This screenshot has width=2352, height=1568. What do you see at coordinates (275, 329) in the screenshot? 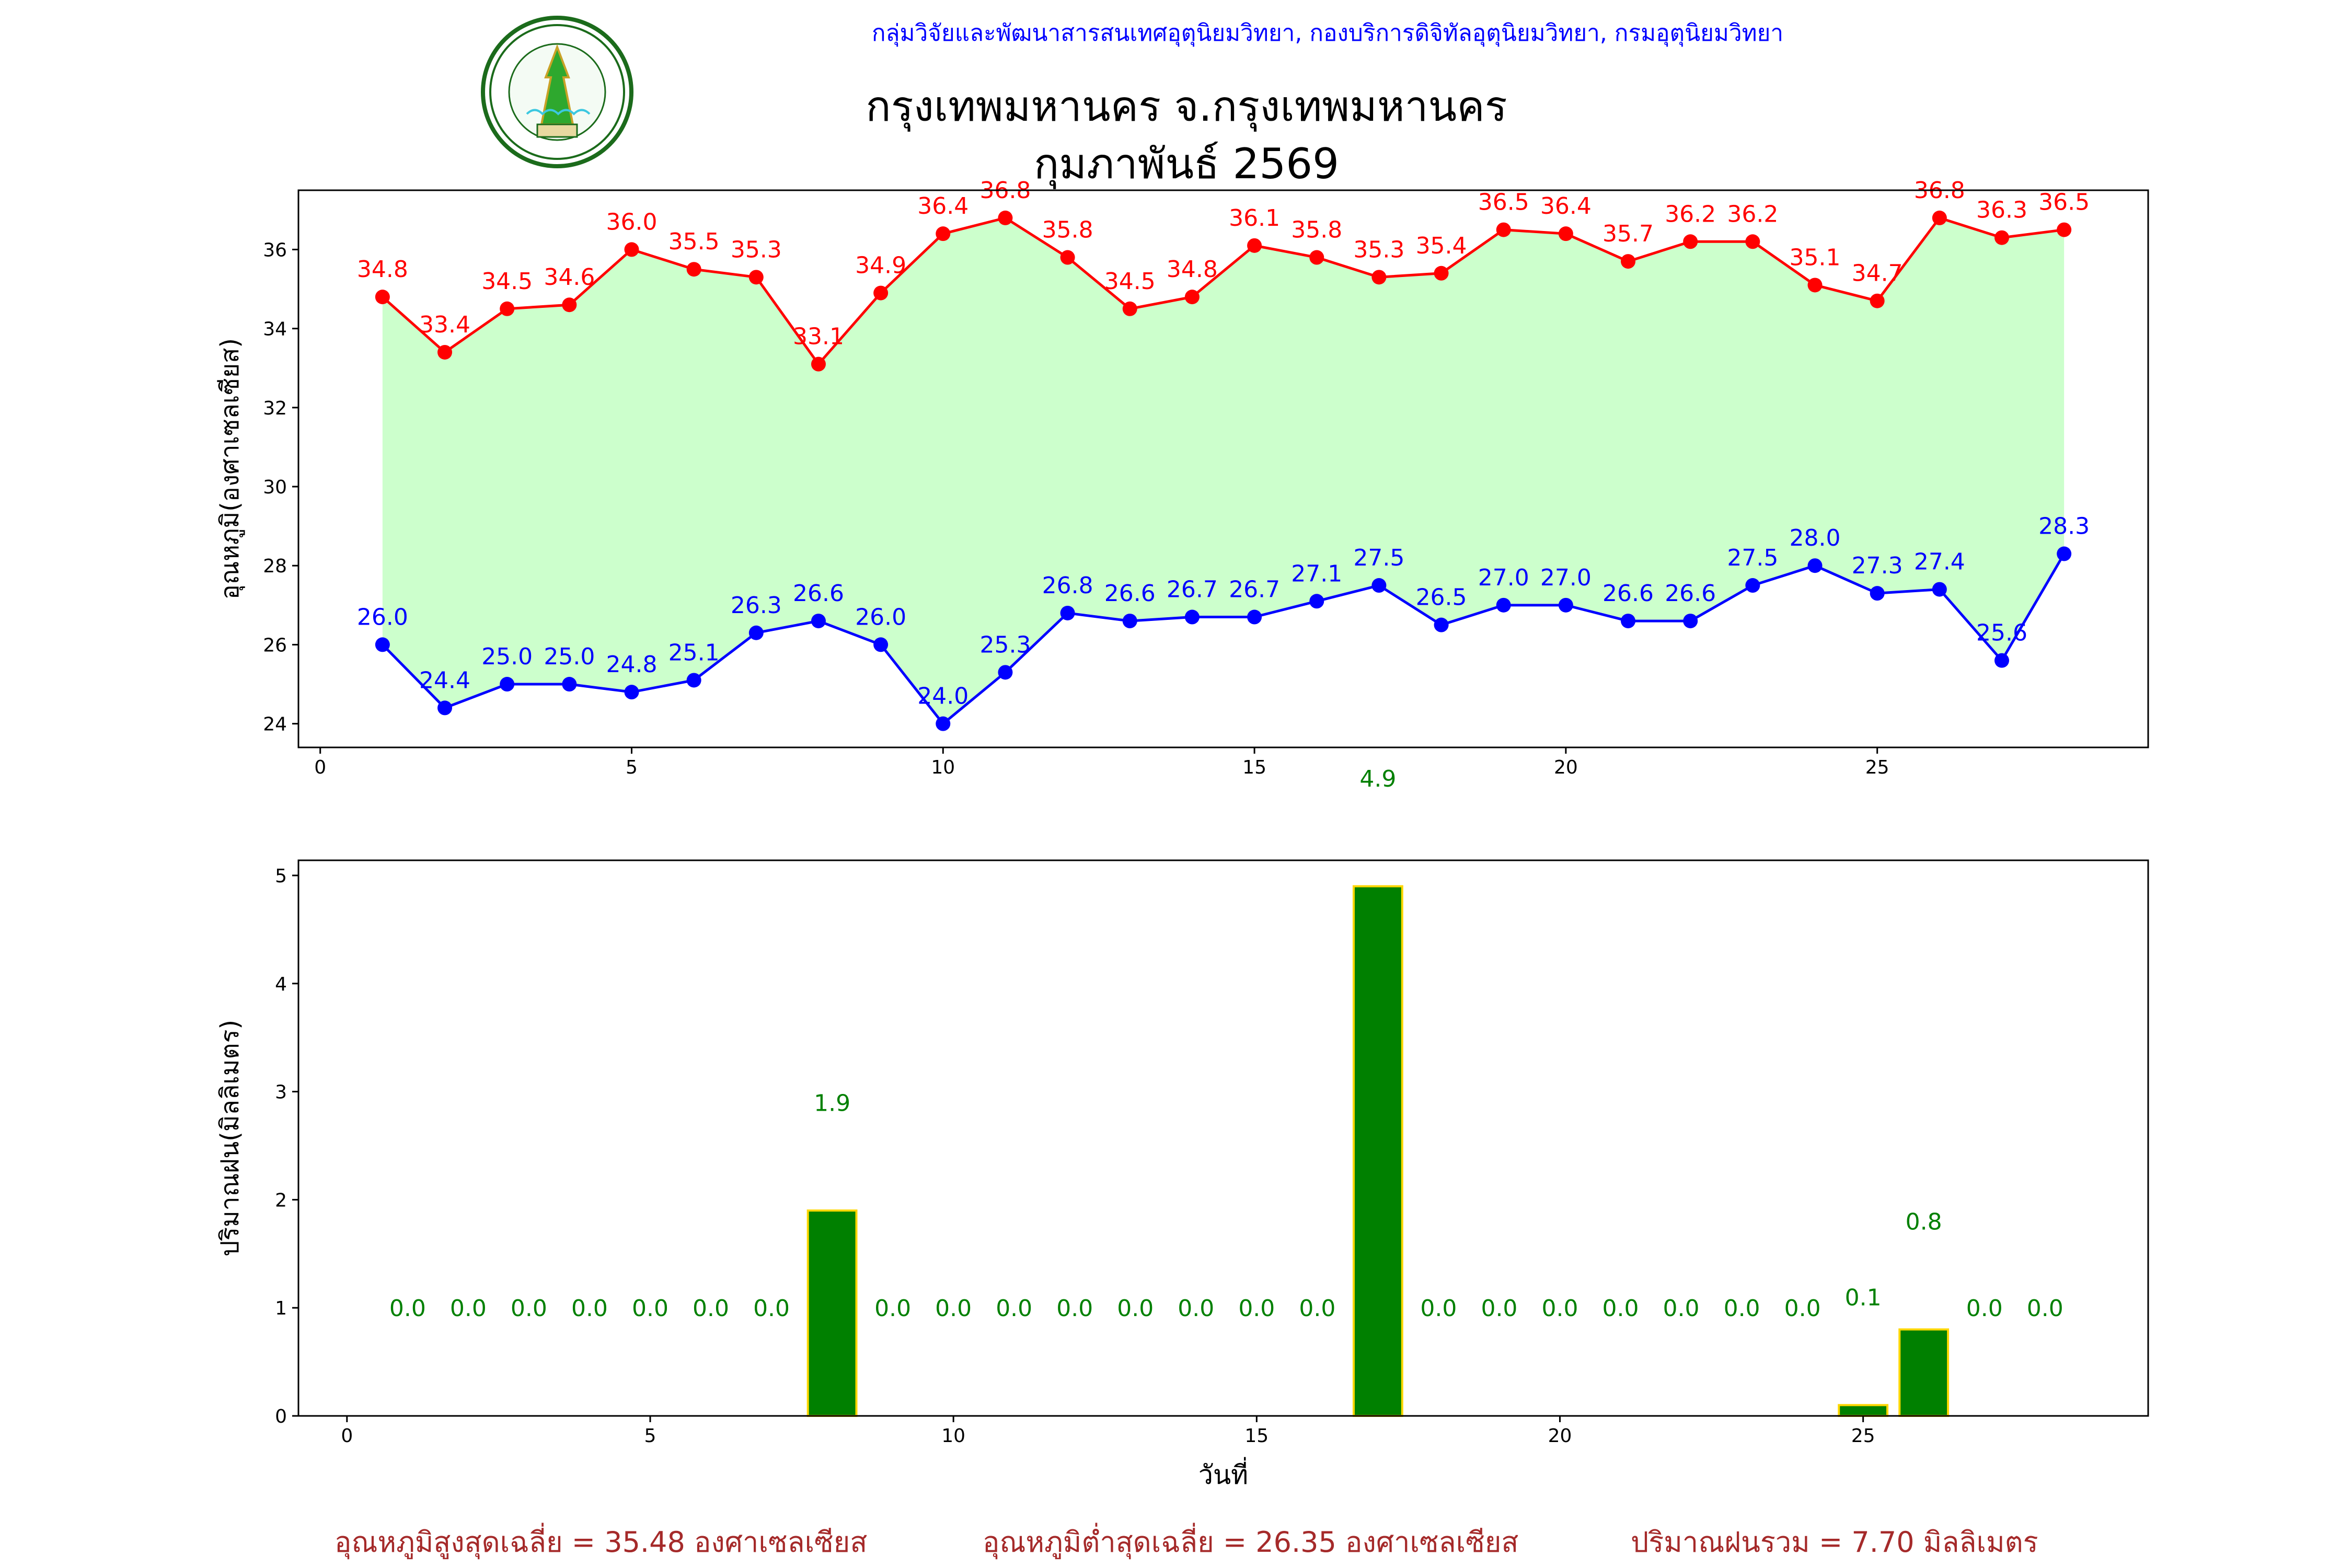
I see `y-tick-label: 34` at bounding box center [275, 329].